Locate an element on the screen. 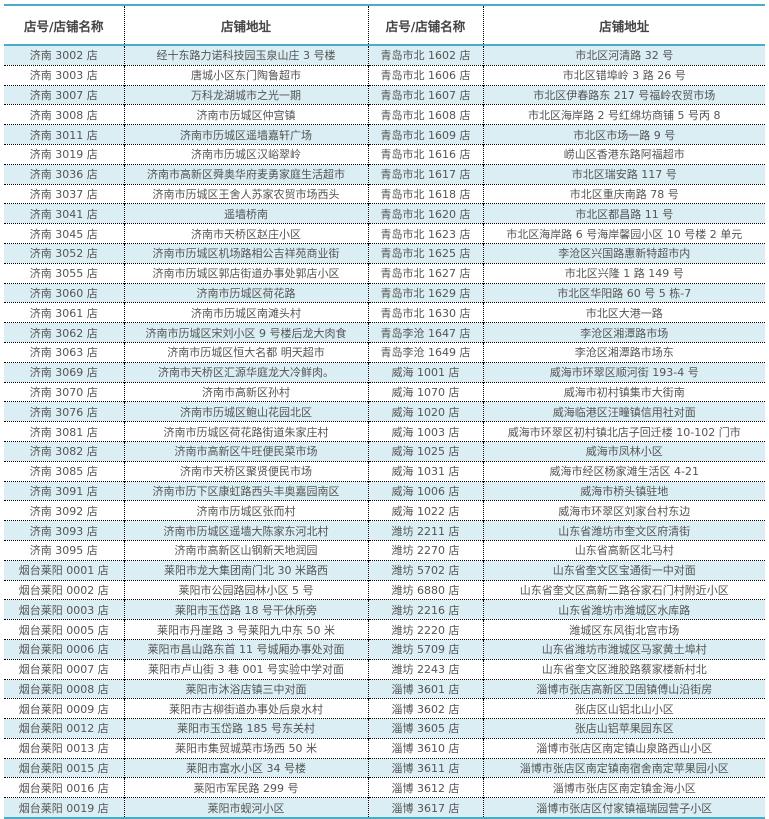  header-store-address-2: 店铺地址 is located at coordinates (623, 25).